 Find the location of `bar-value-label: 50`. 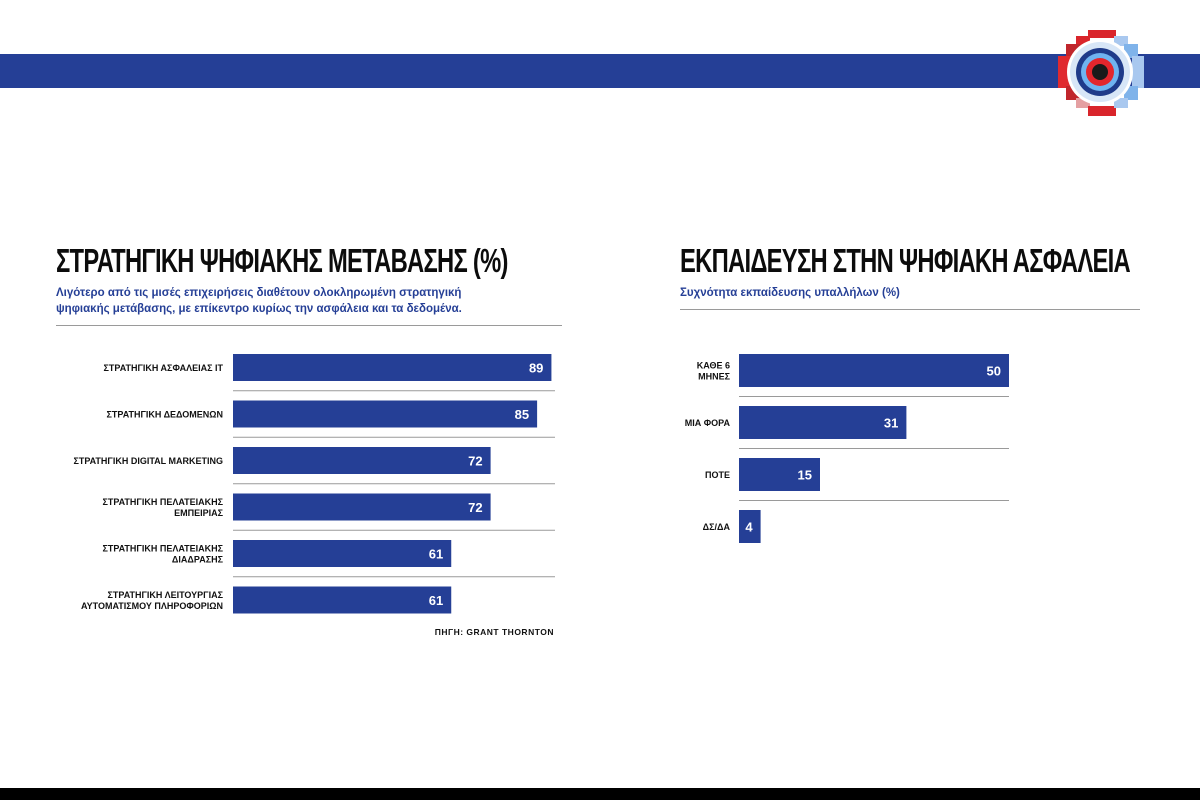

bar-value-label: 50 is located at coordinates (994, 371).